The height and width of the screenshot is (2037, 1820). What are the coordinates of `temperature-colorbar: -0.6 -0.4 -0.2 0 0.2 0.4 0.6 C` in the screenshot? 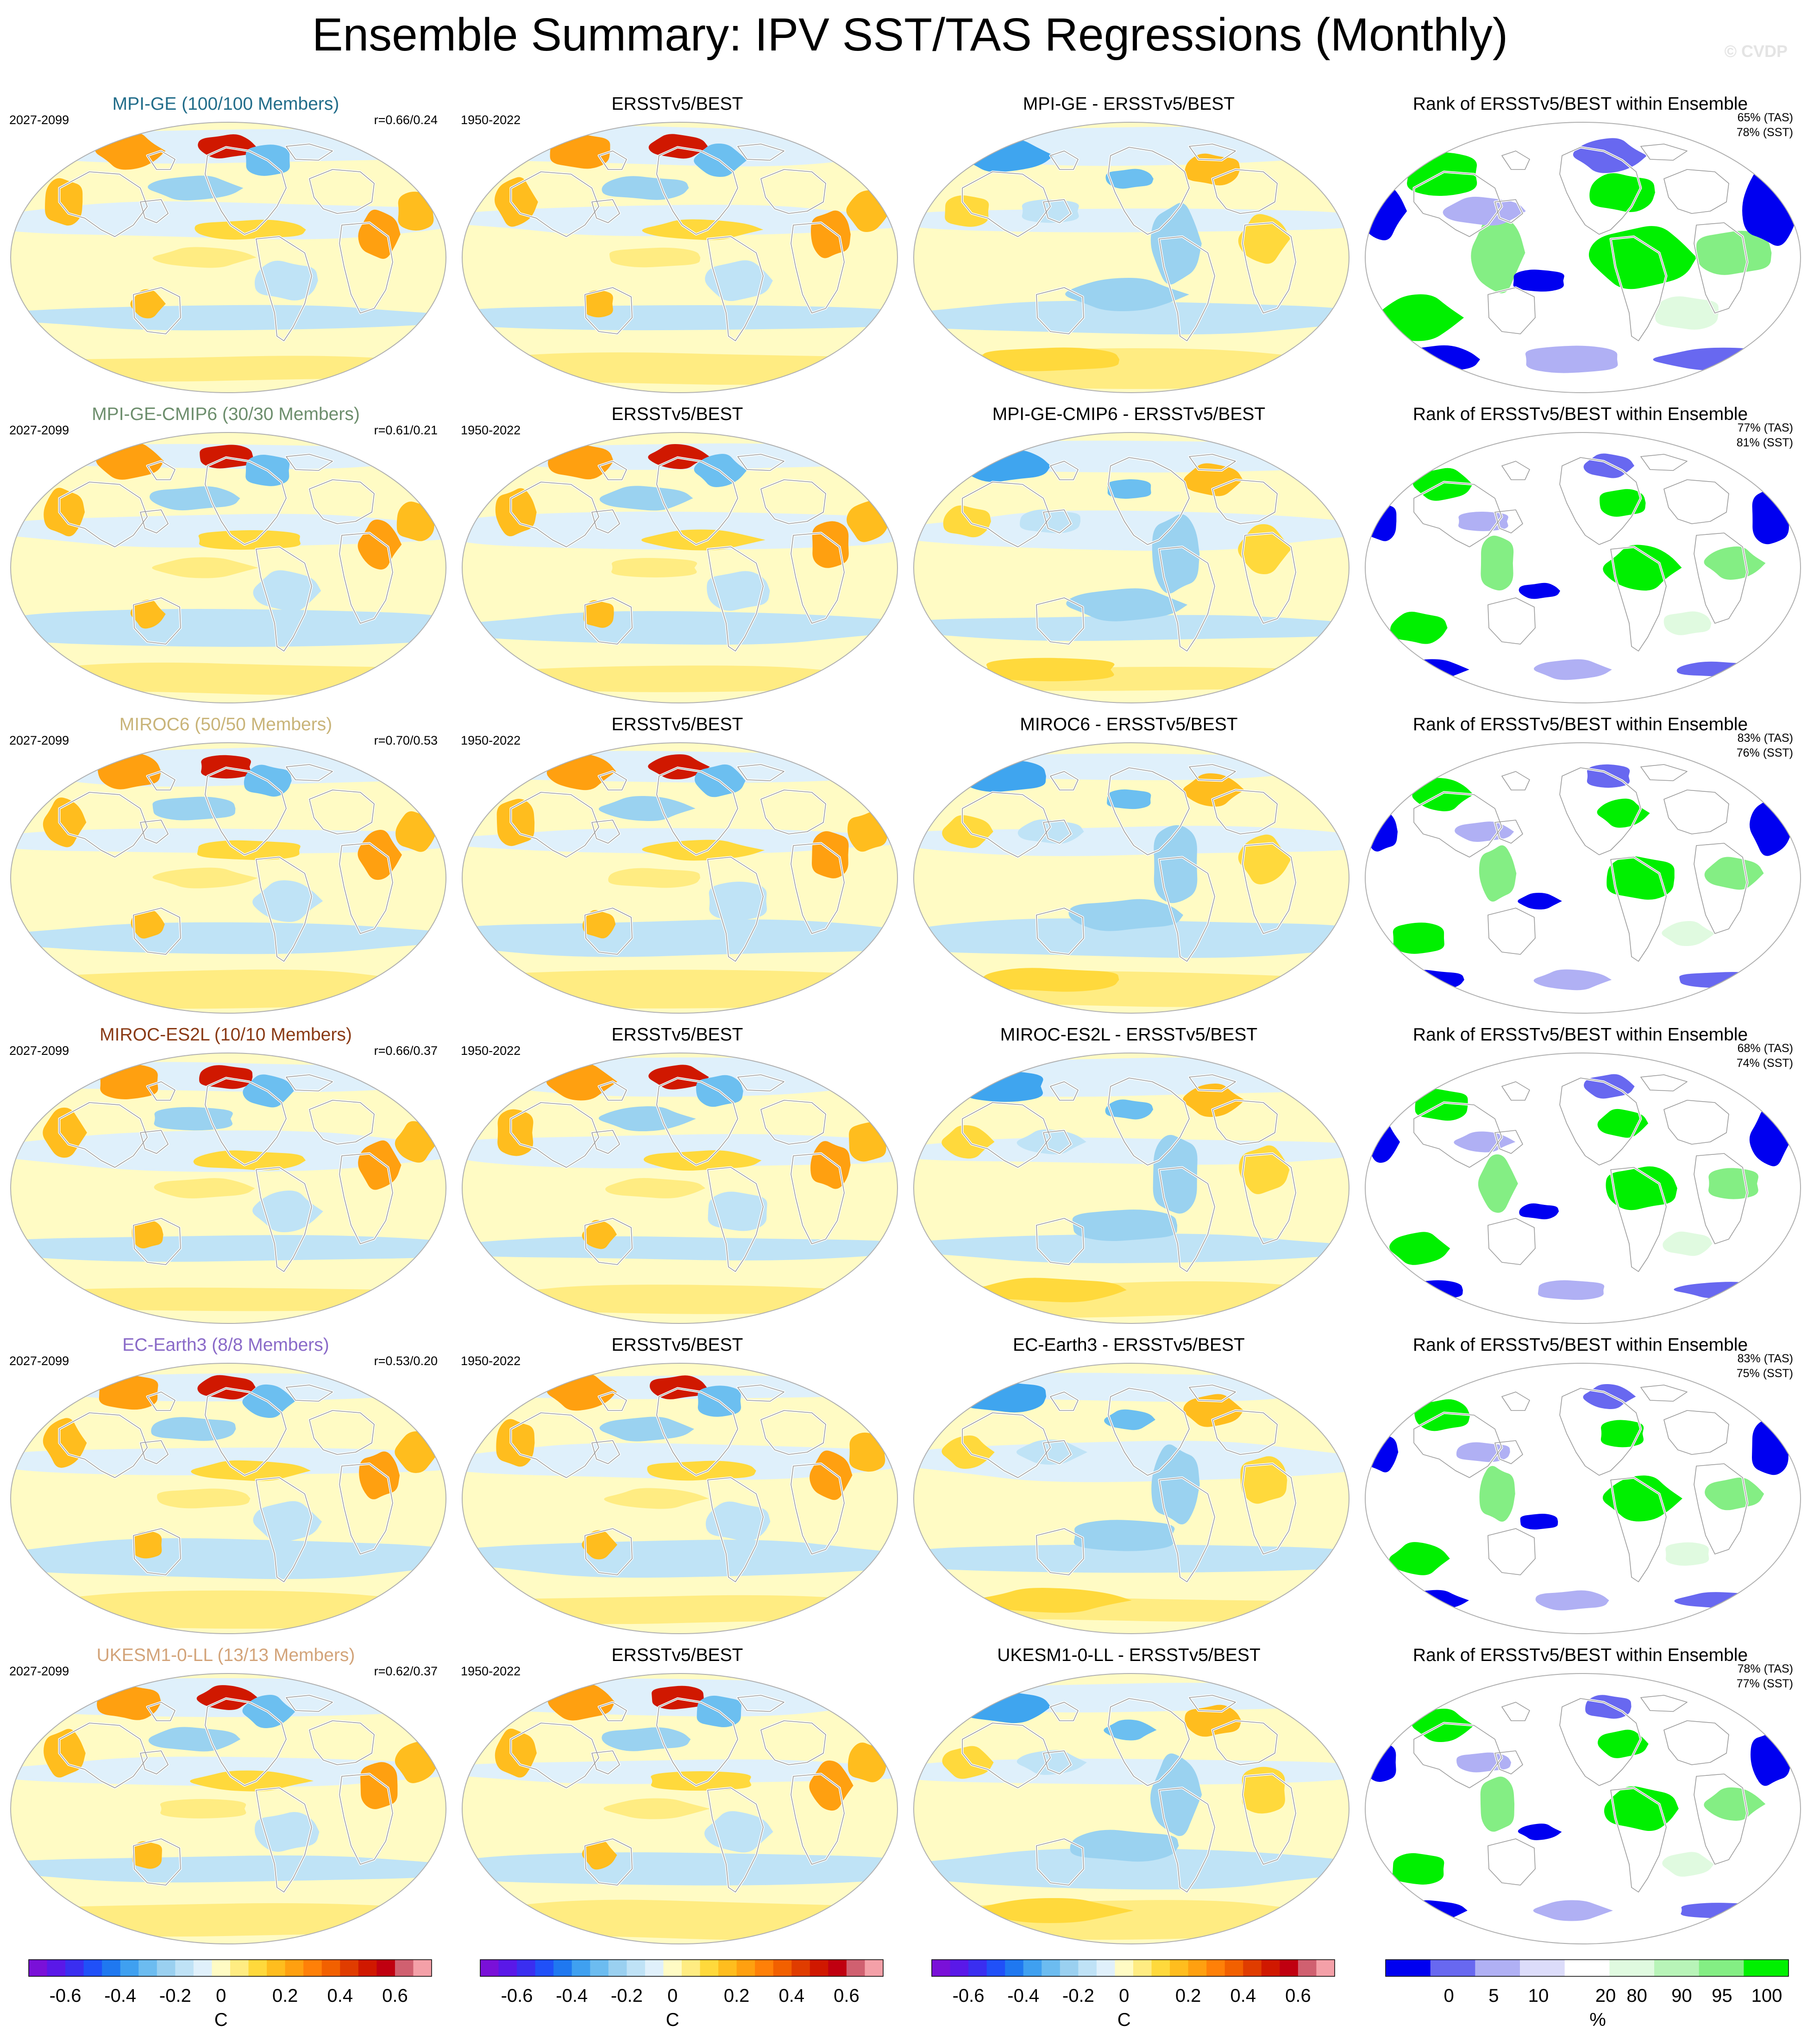 It's located at (237, 1996).